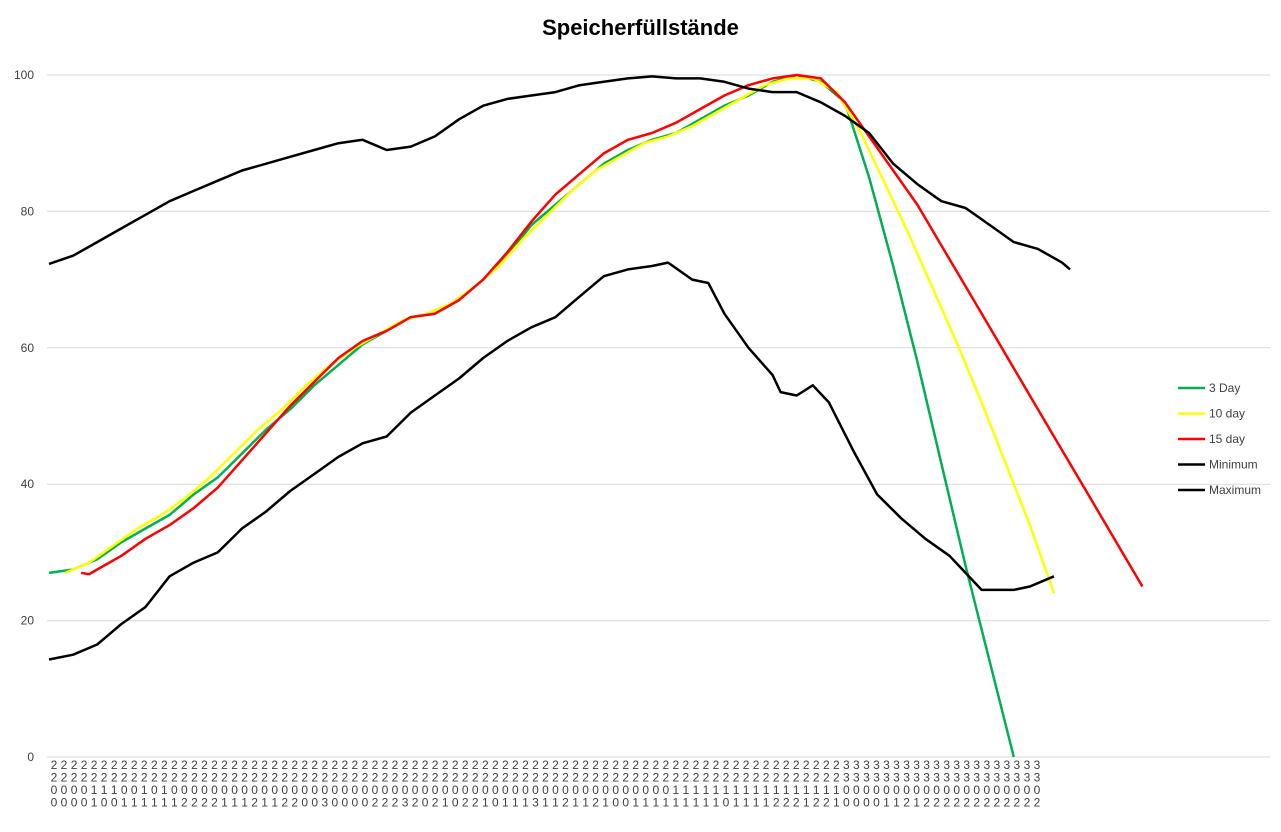 This screenshot has width=1281, height=832. What do you see at coordinates (28, 211) in the screenshot?
I see `y-tick-label: 80` at bounding box center [28, 211].